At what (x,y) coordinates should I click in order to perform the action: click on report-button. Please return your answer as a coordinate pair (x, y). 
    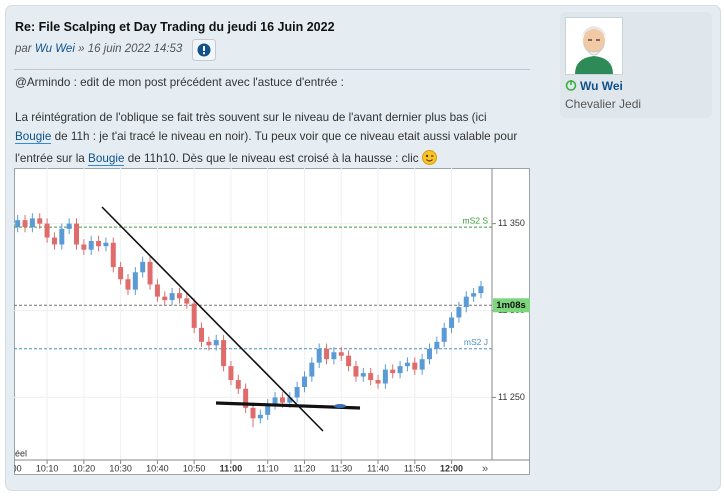
    Looking at the image, I should click on (204, 50).